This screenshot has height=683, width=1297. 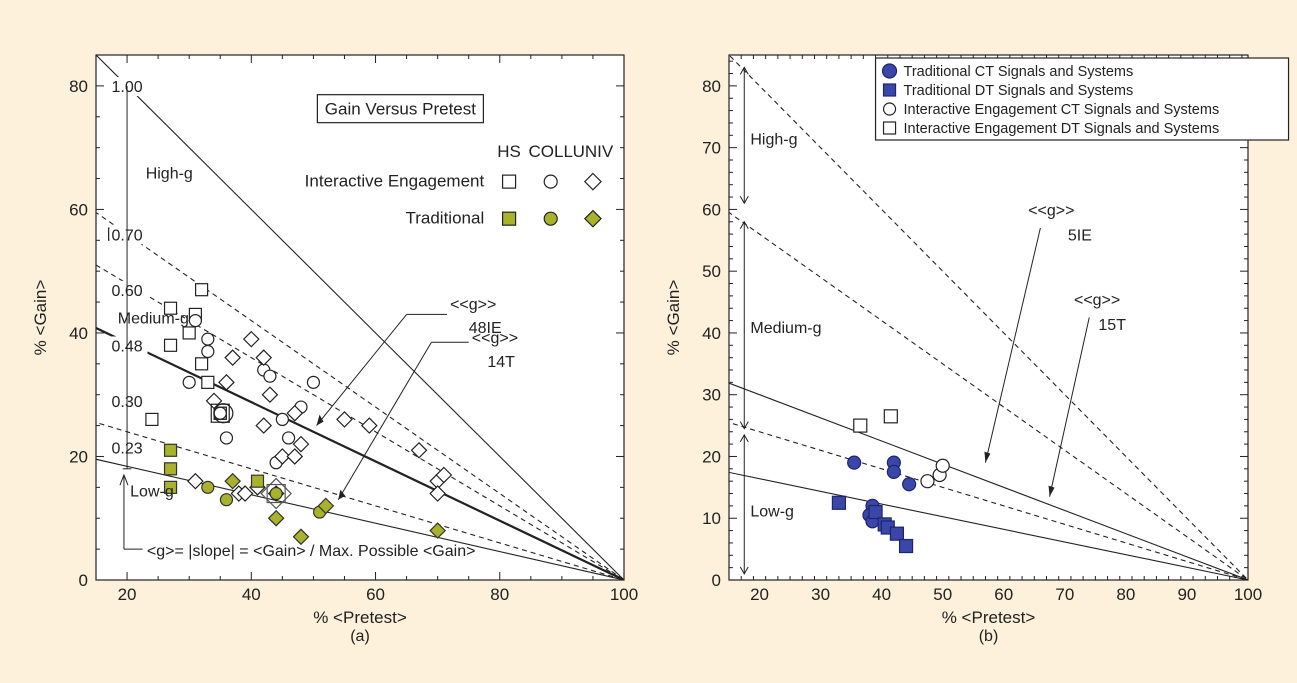 I want to click on y-tick-label: 70, so click(x=711, y=148).